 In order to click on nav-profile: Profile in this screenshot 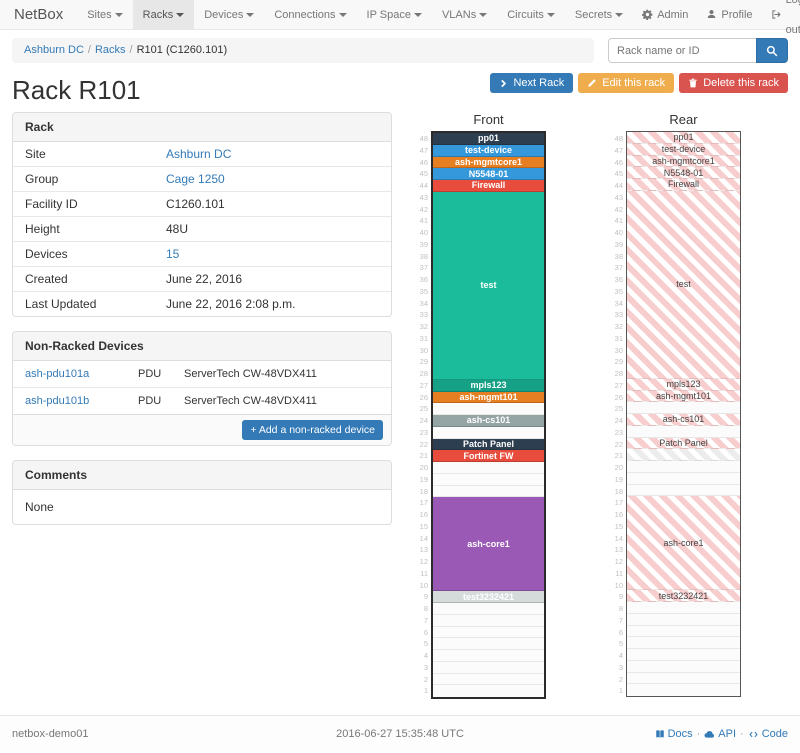, I will do `click(729, 15)`.